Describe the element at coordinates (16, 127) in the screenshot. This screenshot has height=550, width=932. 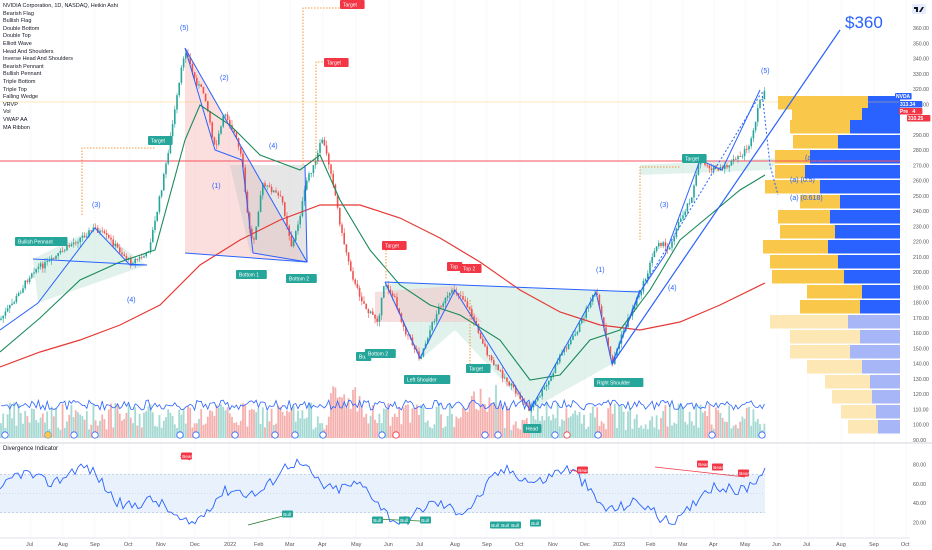
I see `legend-item: MA Ribbon` at that location.